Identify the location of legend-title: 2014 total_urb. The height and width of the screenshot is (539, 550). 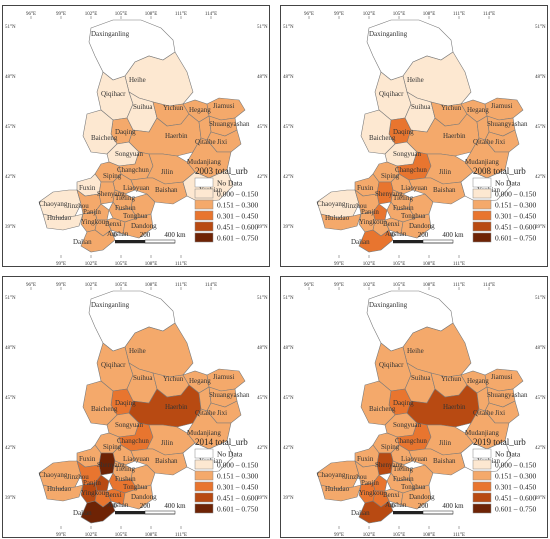
(221, 442).